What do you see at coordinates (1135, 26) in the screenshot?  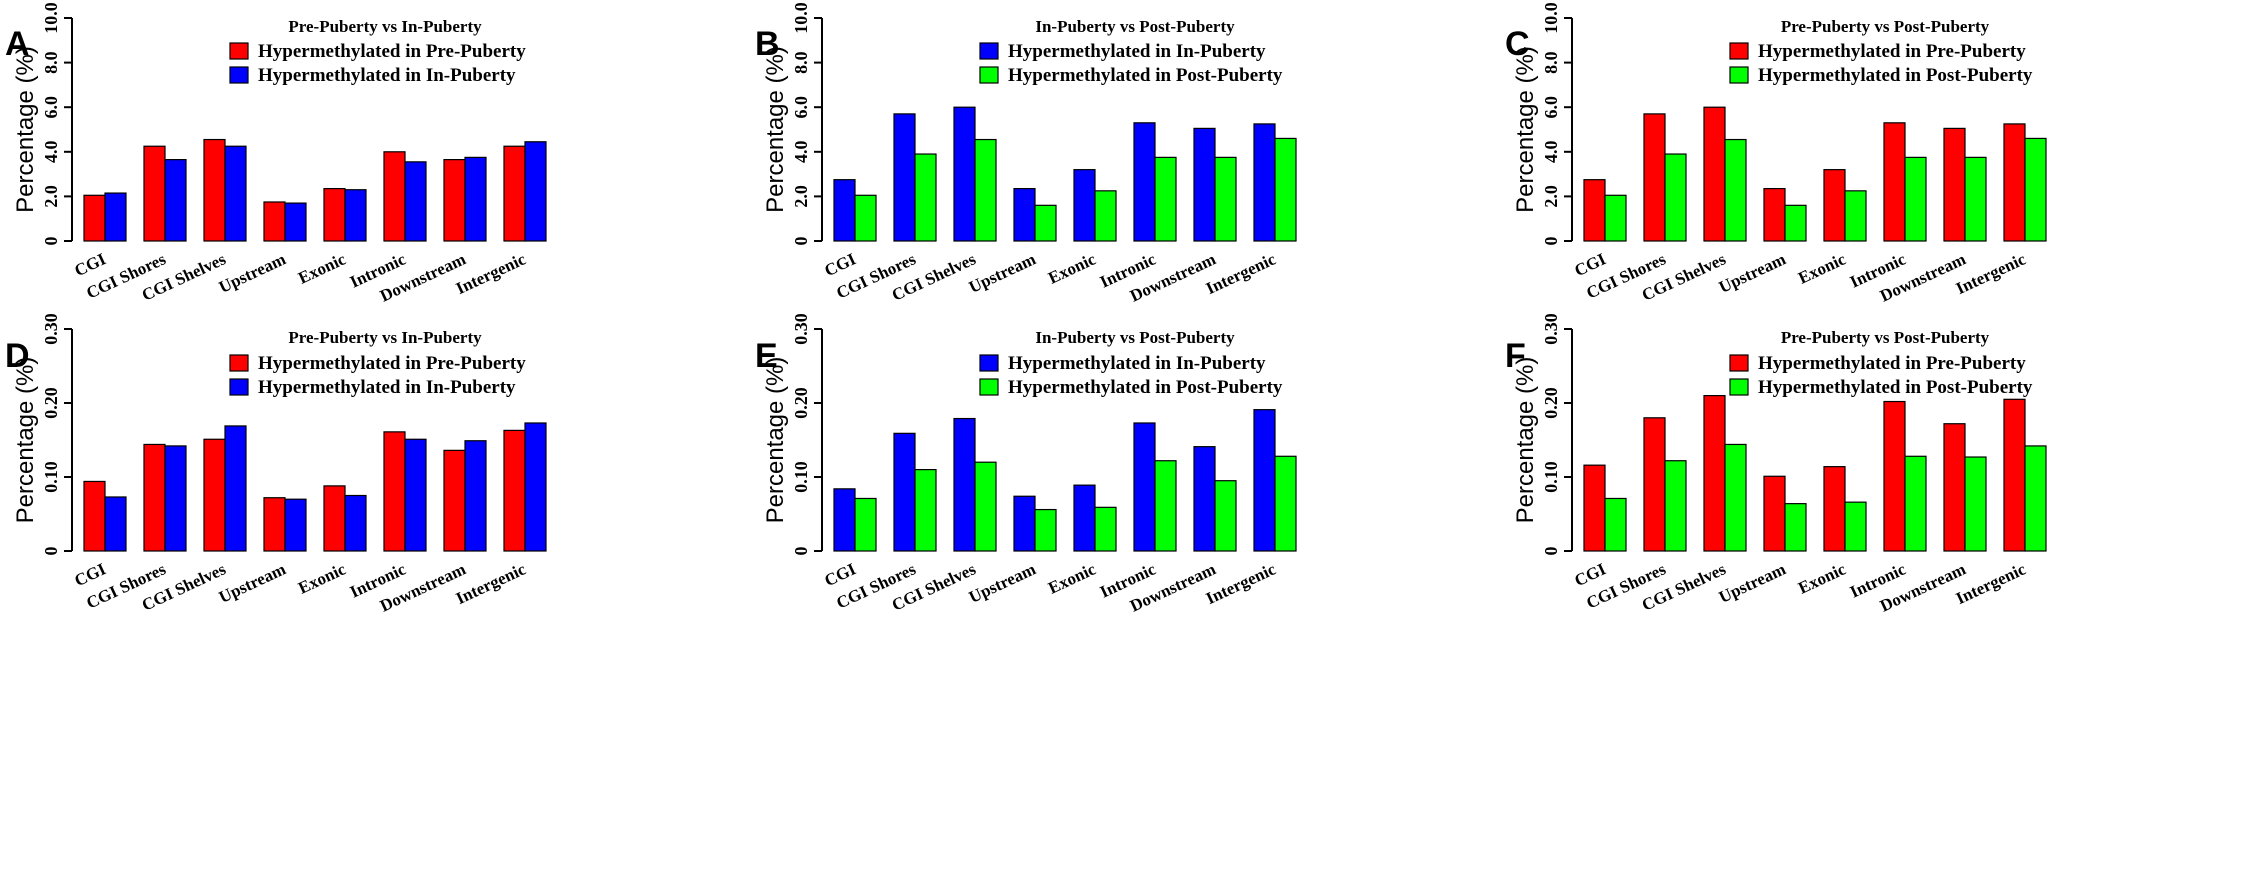 I see `chart-title: In-Puberty vs Post-Puberty` at bounding box center [1135, 26].